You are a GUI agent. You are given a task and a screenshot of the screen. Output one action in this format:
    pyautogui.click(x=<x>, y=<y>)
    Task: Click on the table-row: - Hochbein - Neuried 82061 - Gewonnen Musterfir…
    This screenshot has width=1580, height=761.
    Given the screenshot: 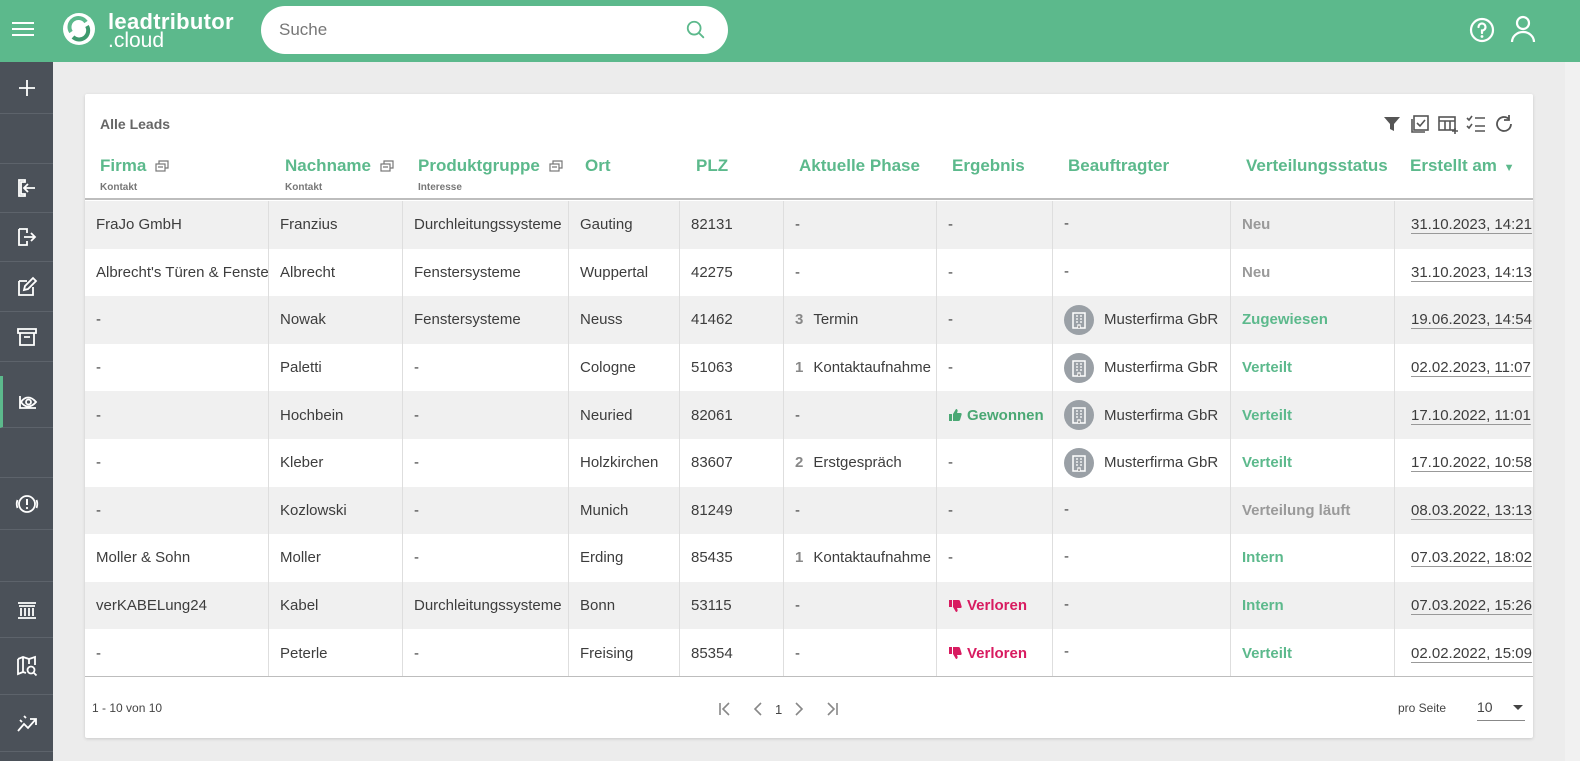 What is the action you would take?
    pyautogui.click(x=809, y=415)
    